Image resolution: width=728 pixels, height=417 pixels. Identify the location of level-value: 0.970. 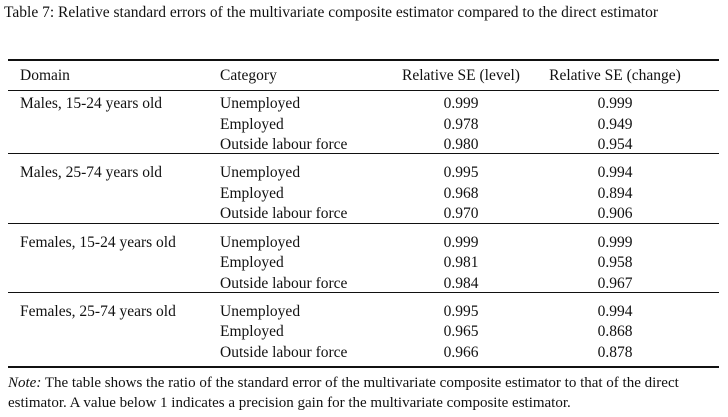
(461, 214).